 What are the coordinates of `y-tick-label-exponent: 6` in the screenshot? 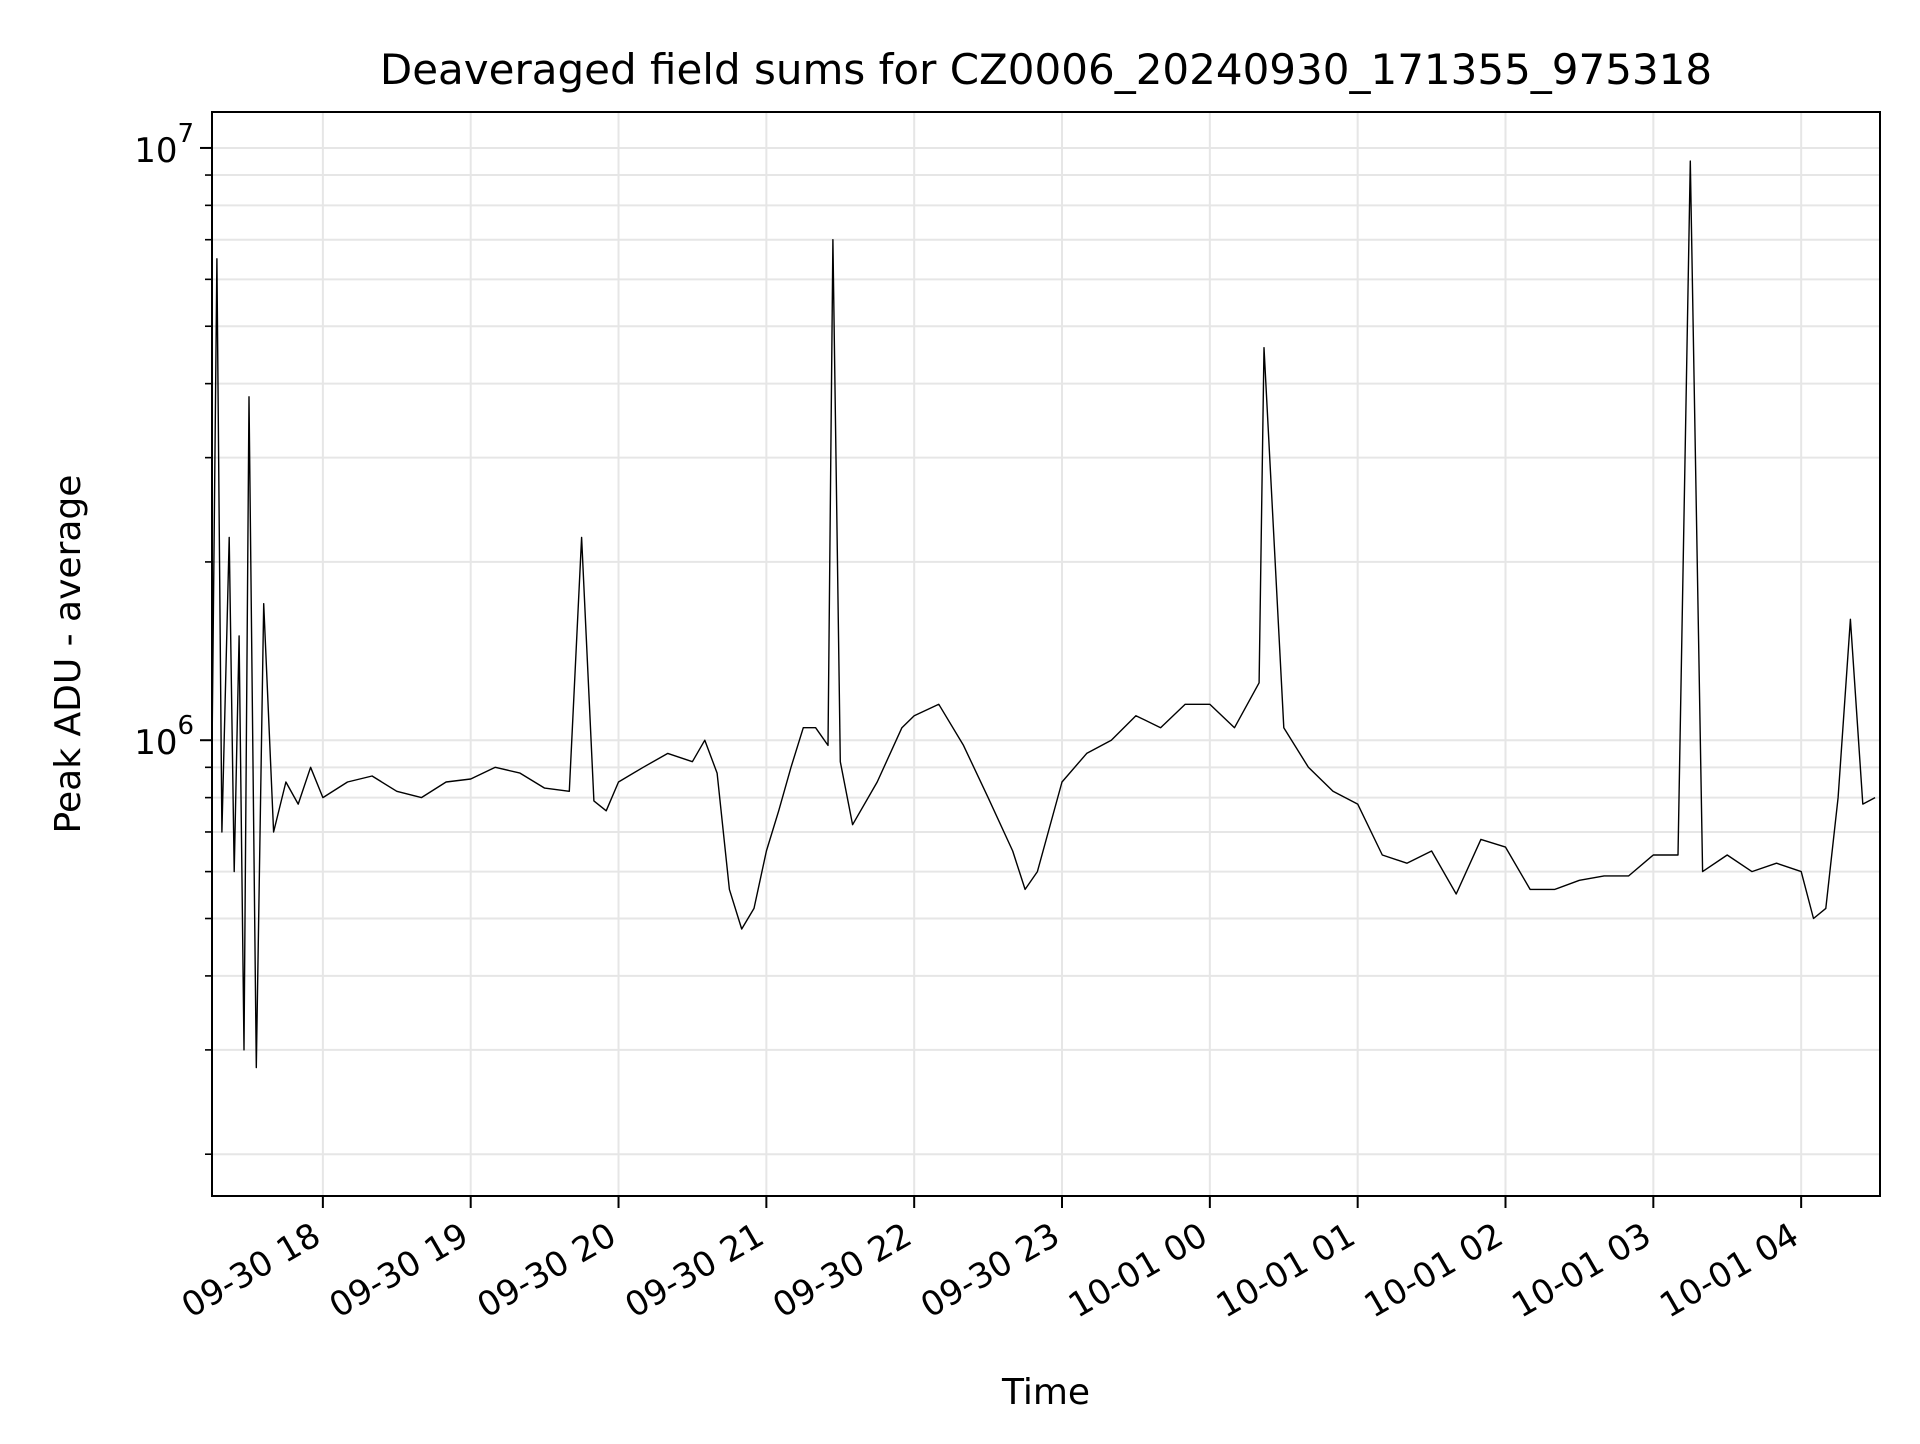 It's located at (185, 726).